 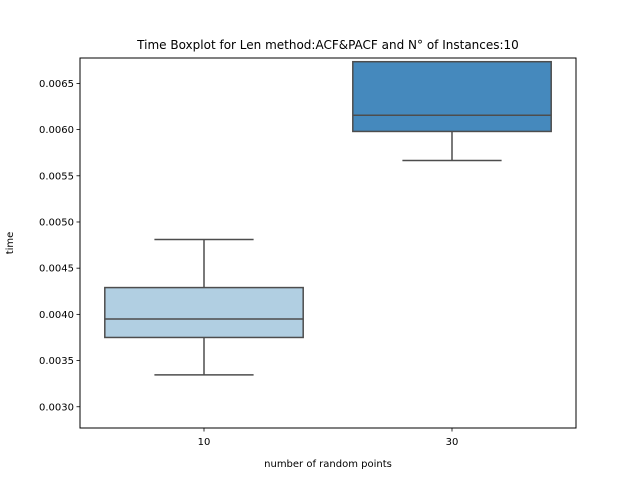 What do you see at coordinates (56, 315) in the screenshot?
I see `y-tick-label: 0.0040` at bounding box center [56, 315].